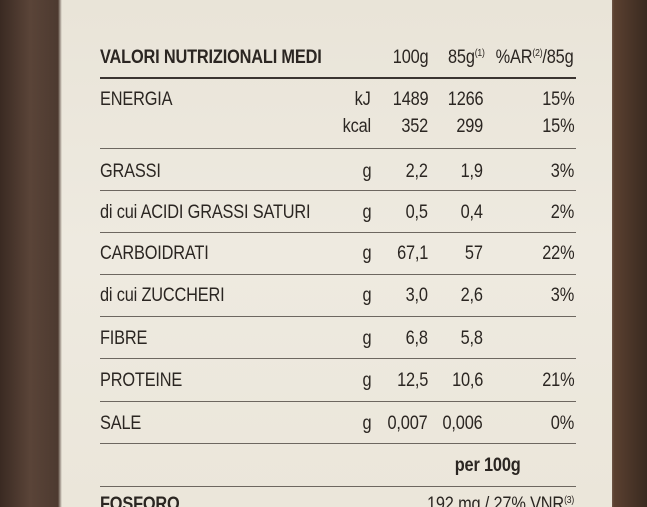 The width and height of the screenshot is (647, 507). Describe the element at coordinates (557, 380) in the screenshot. I see `value-ar: 21%` at that location.